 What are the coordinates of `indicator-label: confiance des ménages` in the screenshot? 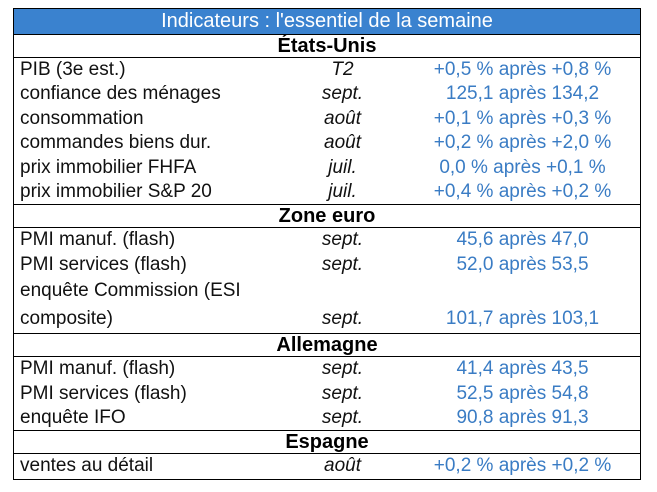 It's located at (120, 94).